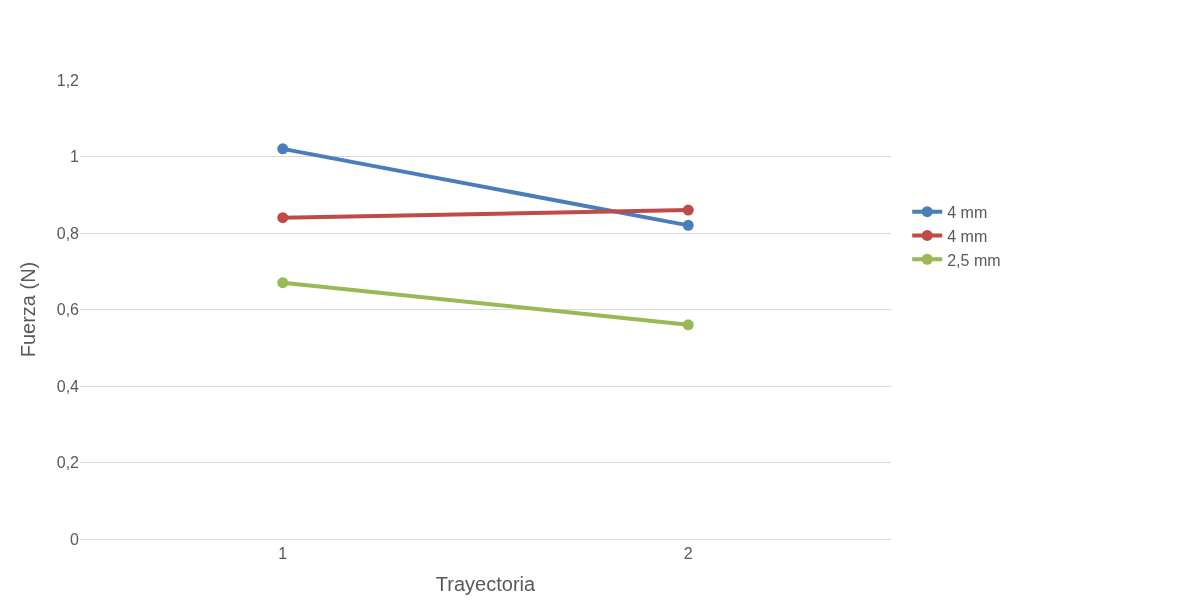 The image size is (1181, 603). What do you see at coordinates (75, 539) in the screenshot?
I see `y-tick-label: 0` at bounding box center [75, 539].